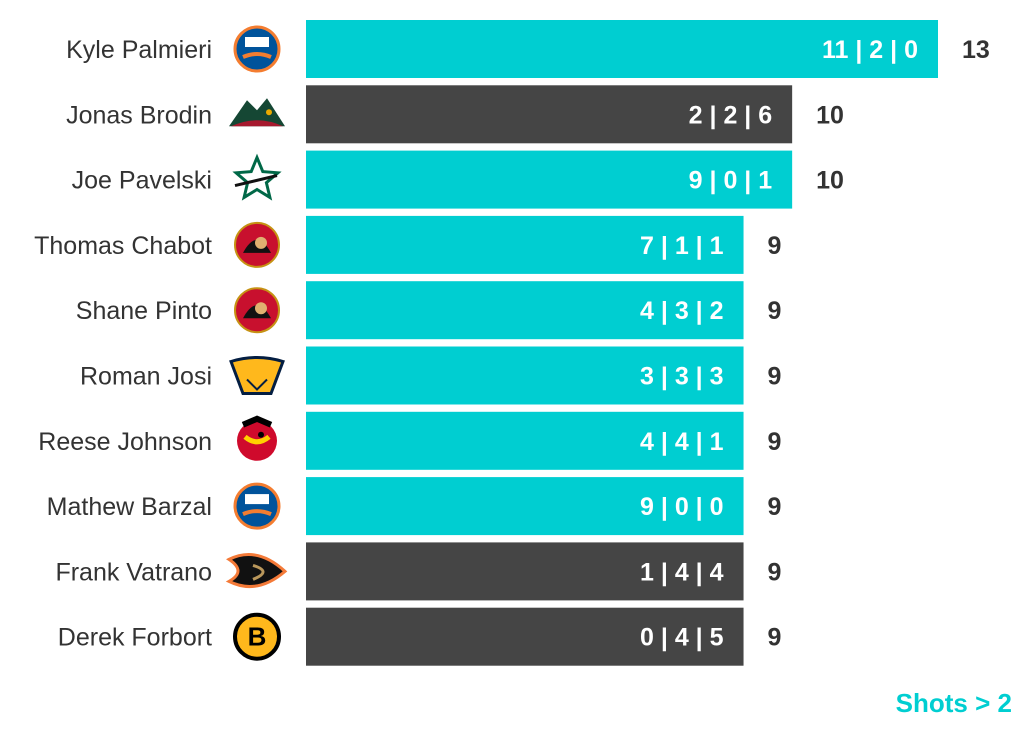 The width and height of the screenshot is (1024, 731). What do you see at coordinates (256, 571) in the screenshot?
I see `ducks-logo-icon` at bounding box center [256, 571].